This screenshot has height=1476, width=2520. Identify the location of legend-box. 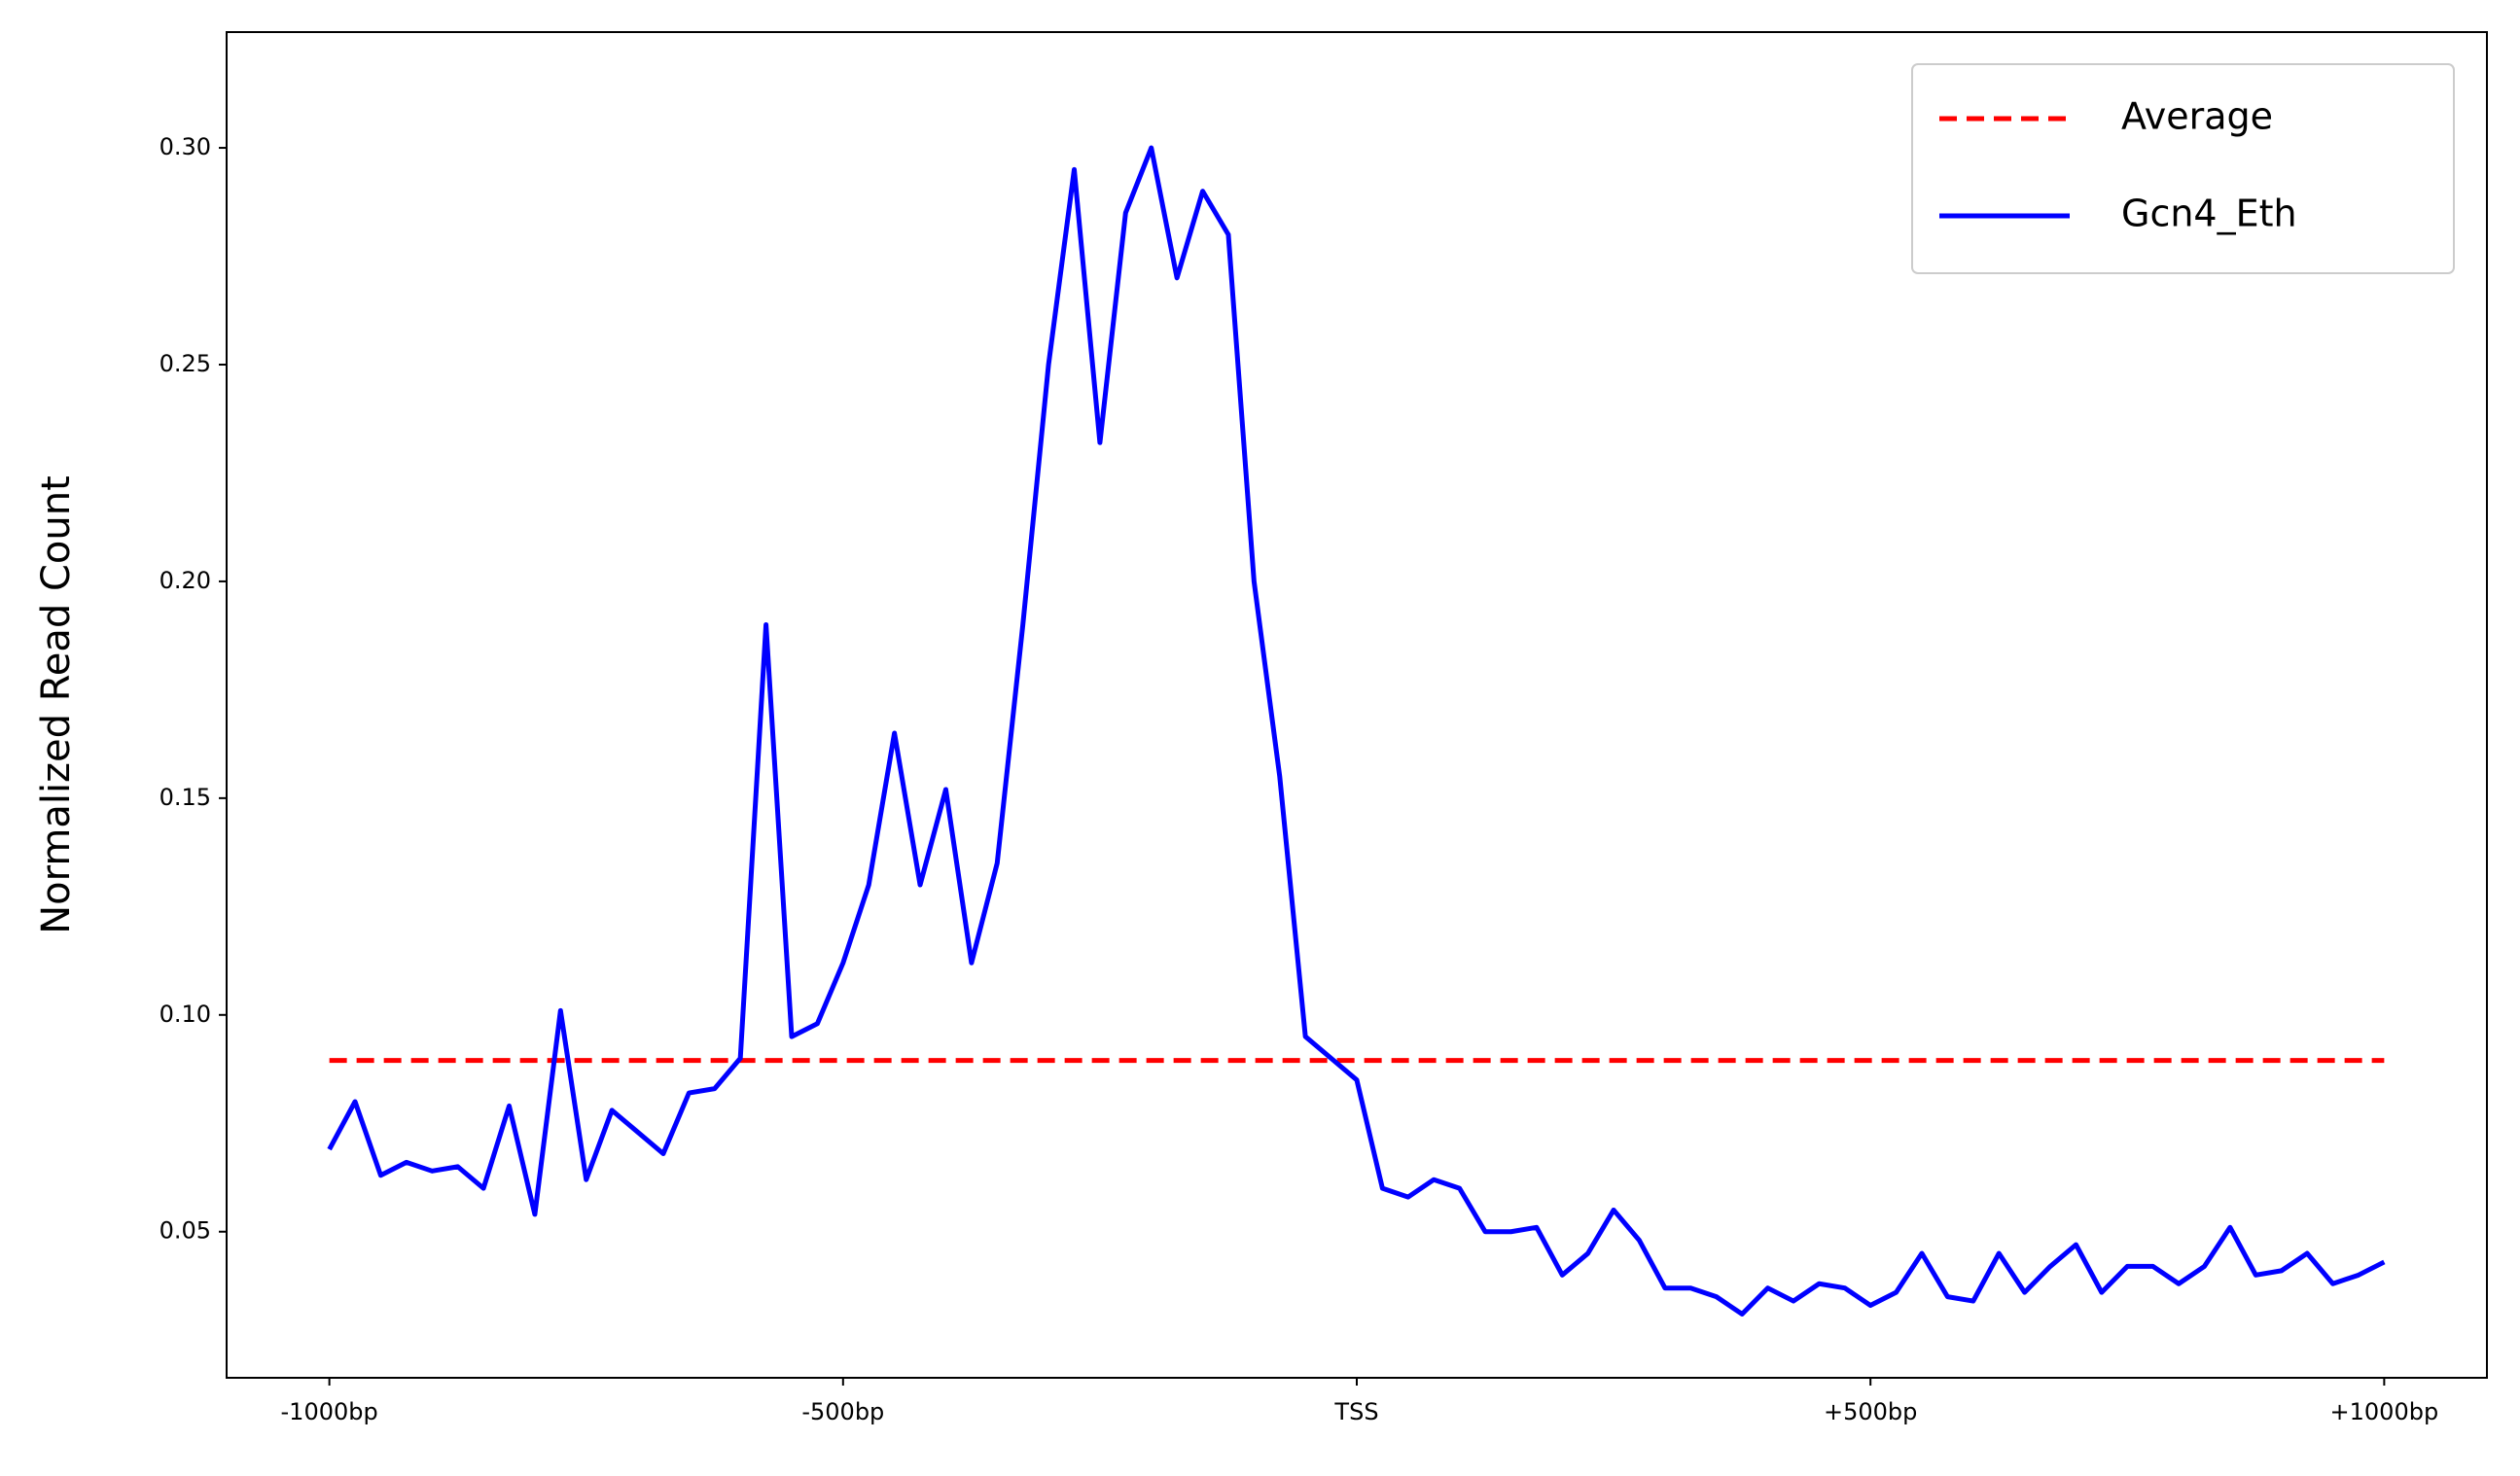
(2183, 169).